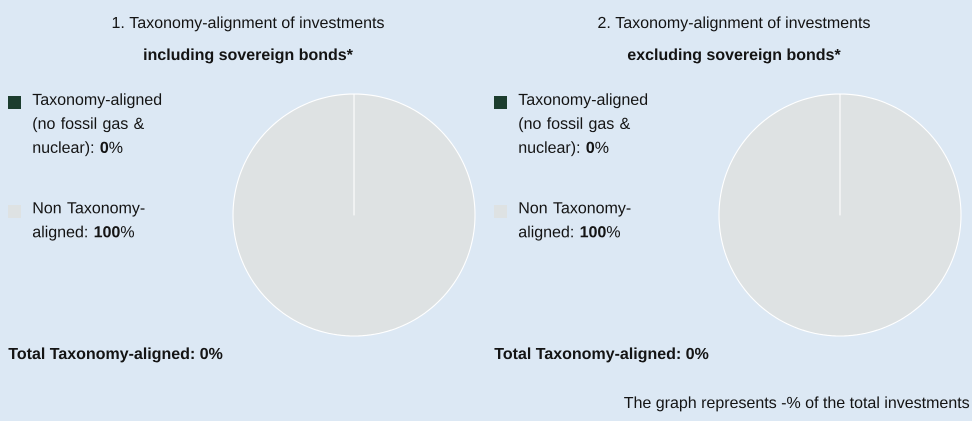 This screenshot has height=421, width=972. What do you see at coordinates (248, 24) in the screenshot?
I see `chart-title: 1. Taxonomy-alignment of investments` at bounding box center [248, 24].